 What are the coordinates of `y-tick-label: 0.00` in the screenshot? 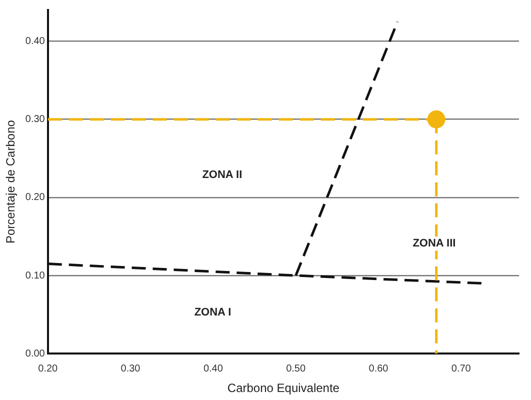 It's located at (35, 354).